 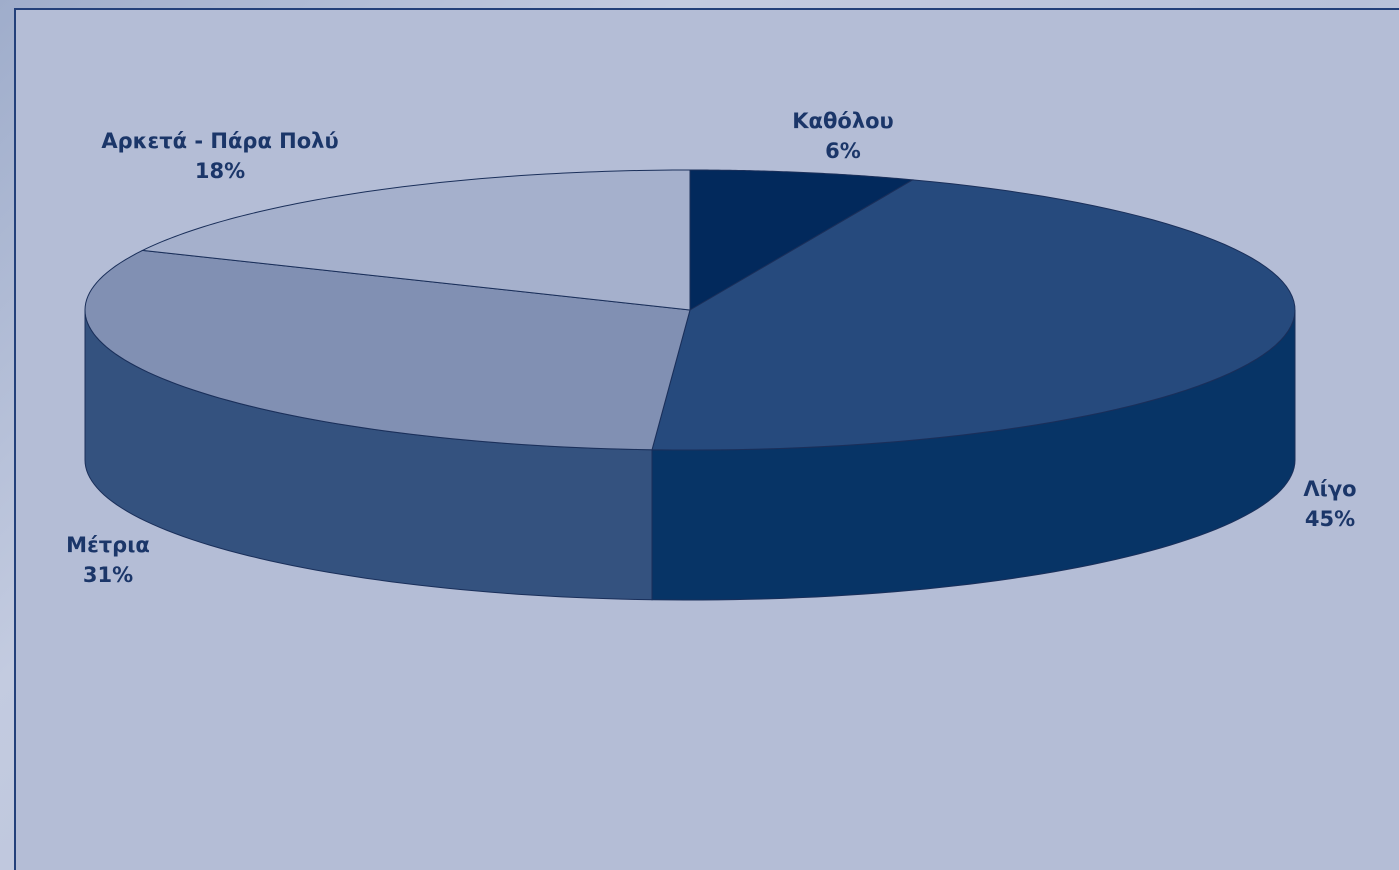 What do you see at coordinates (108, 575) in the screenshot?
I see `slice-value-3: 31%` at bounding box center [108, 575].